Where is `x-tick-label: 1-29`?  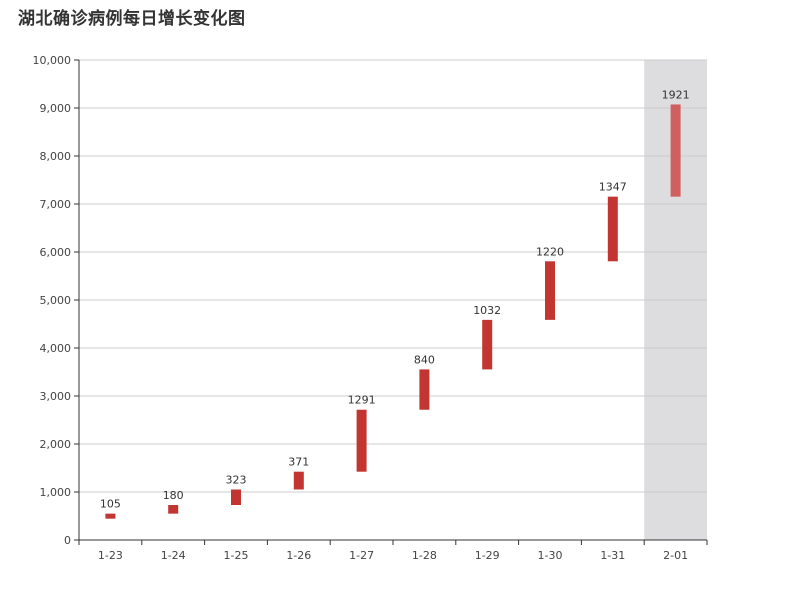 x-tick-label: 1-29 is located at coordinates (487, 555).